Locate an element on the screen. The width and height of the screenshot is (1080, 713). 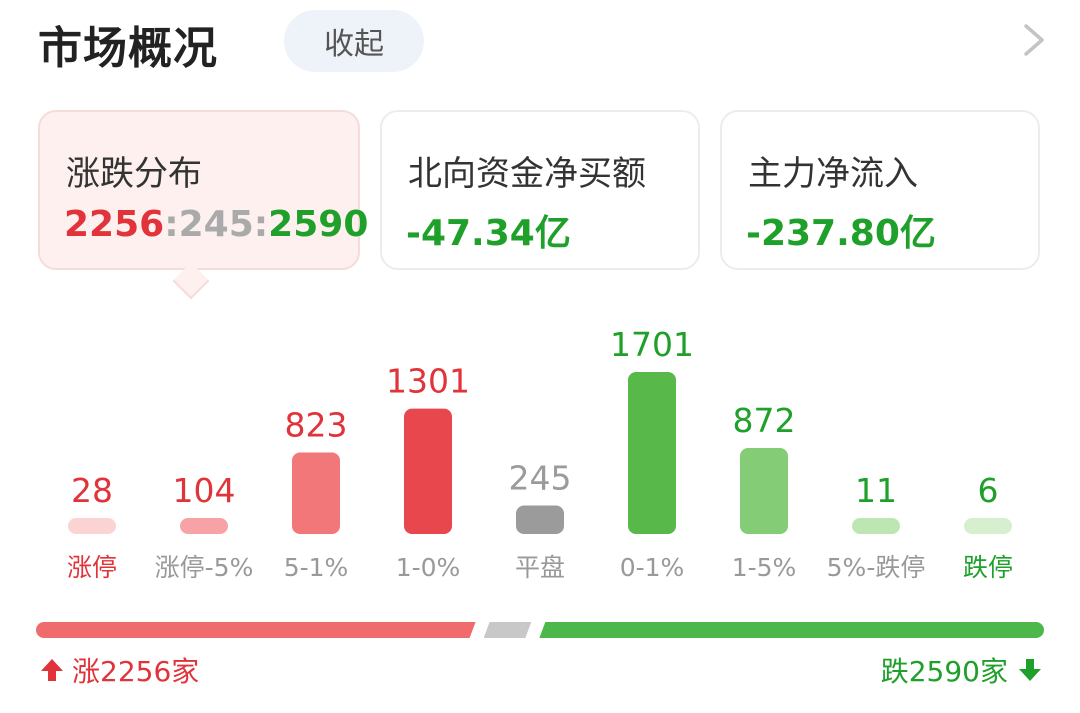
summary-flat-bar is located at coordinates (508, 630).